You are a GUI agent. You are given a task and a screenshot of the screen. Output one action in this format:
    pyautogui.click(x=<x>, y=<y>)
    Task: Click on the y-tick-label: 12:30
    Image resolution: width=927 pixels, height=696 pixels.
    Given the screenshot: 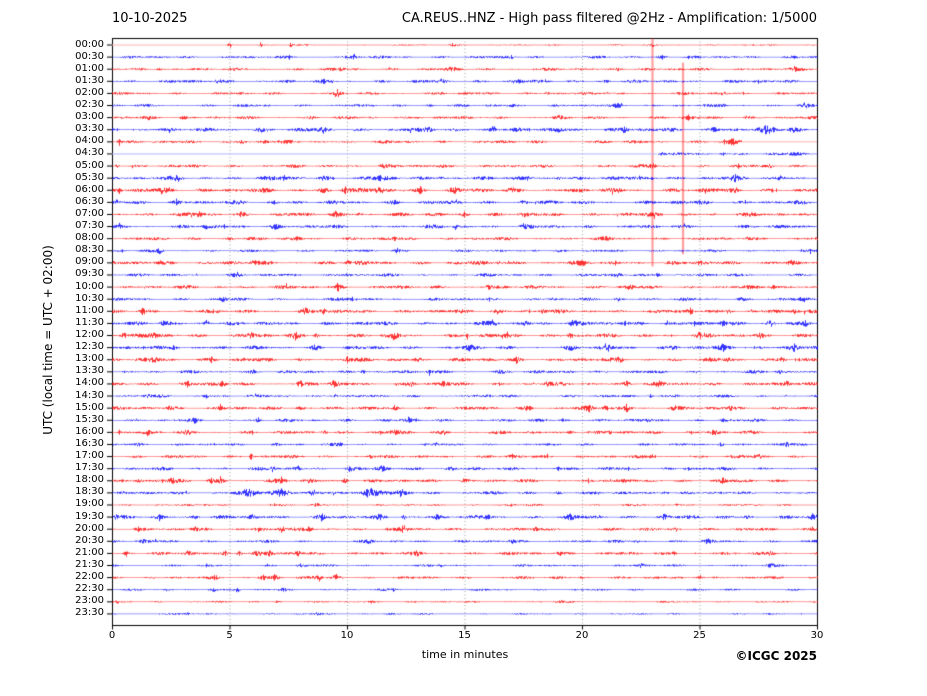 What is the action you would take?
    pyautogui.click(x=89, y=347)
    